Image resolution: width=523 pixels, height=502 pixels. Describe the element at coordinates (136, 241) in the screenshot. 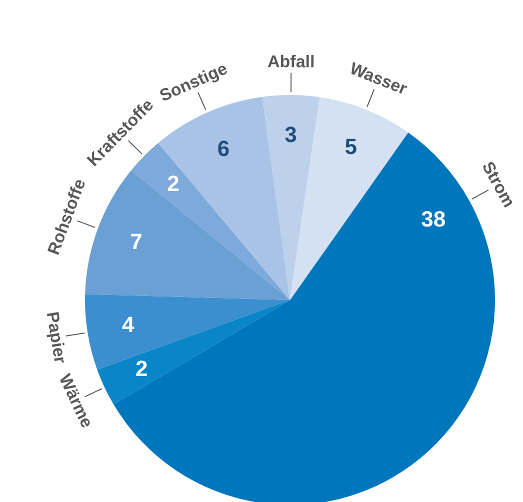

I see `data-label: 7` at that location.